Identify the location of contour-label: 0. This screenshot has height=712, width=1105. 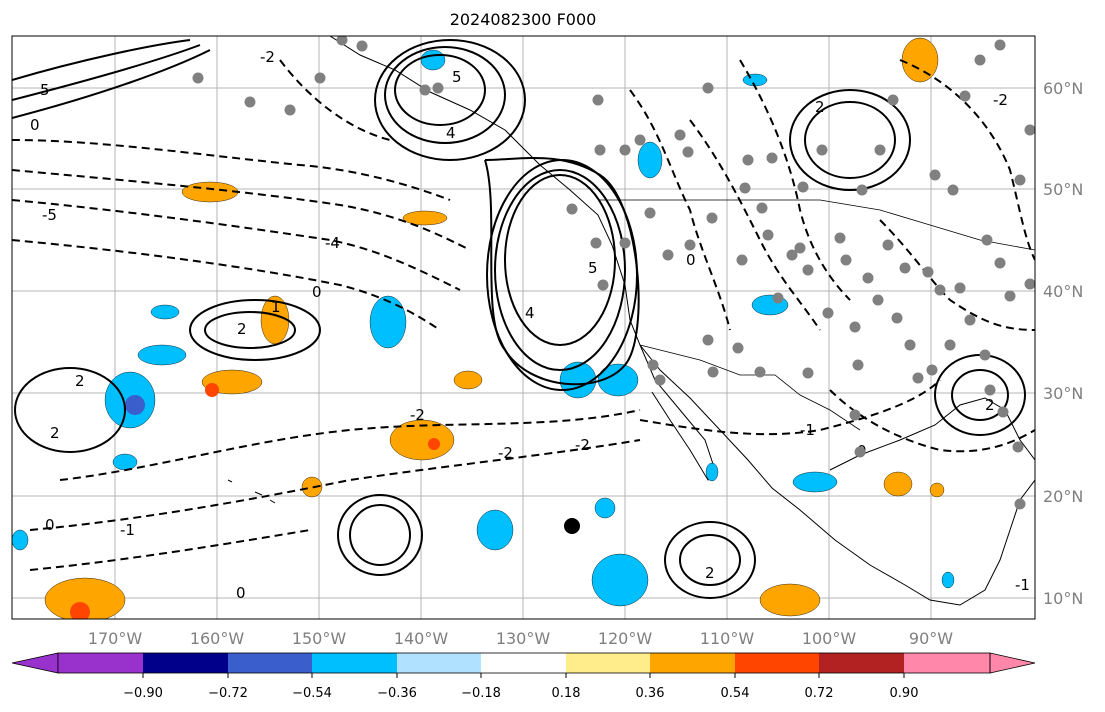
(317, 292).